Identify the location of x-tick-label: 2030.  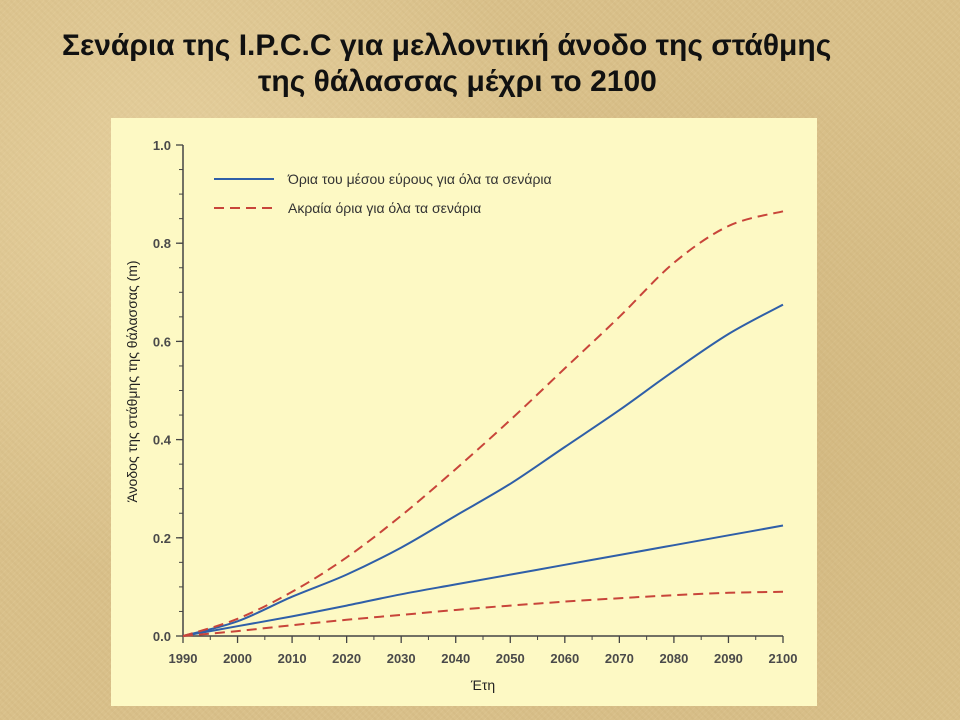
(401, 658).